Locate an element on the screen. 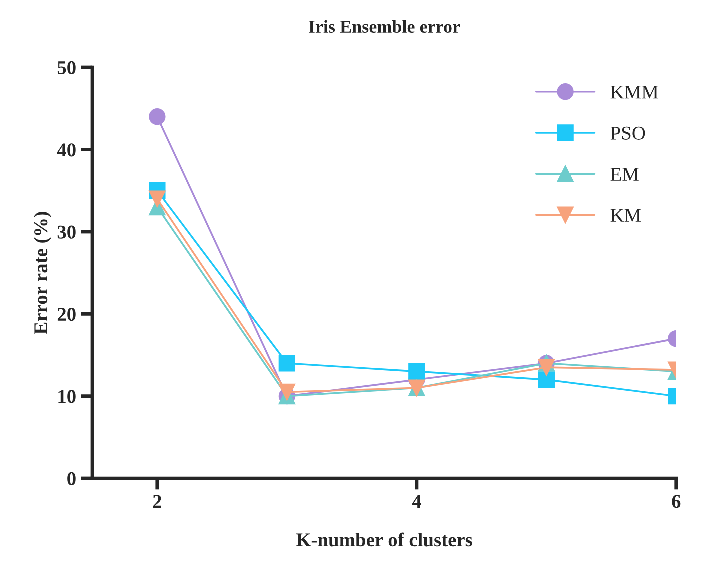 Image resolution: width=712 pixels, height=563 pixels. x-tick-label: 6 is located at coordinates (676, 501).